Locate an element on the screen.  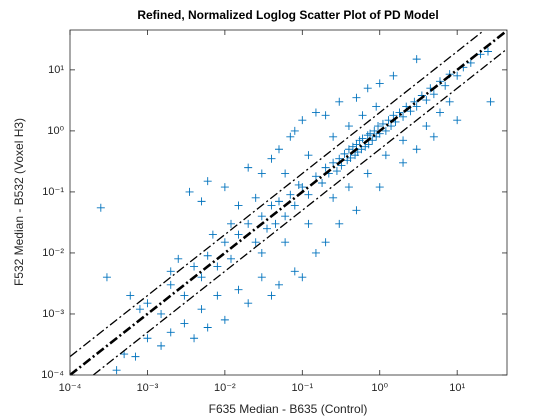
y-tick-label: 10⁻¹ is located at coordinates (53, 192).